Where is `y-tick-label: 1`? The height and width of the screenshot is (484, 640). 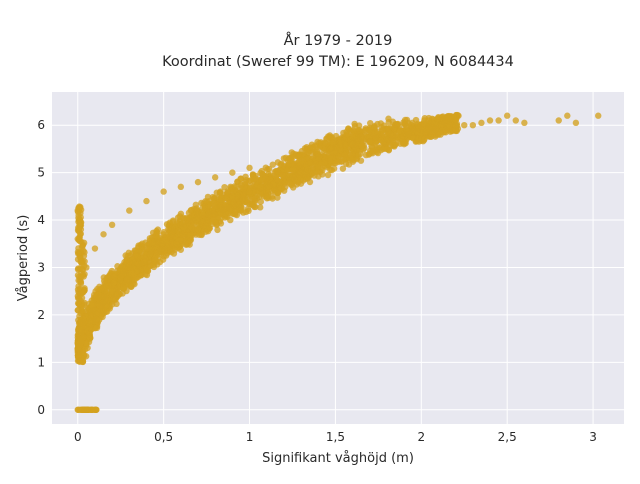
y-tick-label: 1 is located at coordinates (41, 362).